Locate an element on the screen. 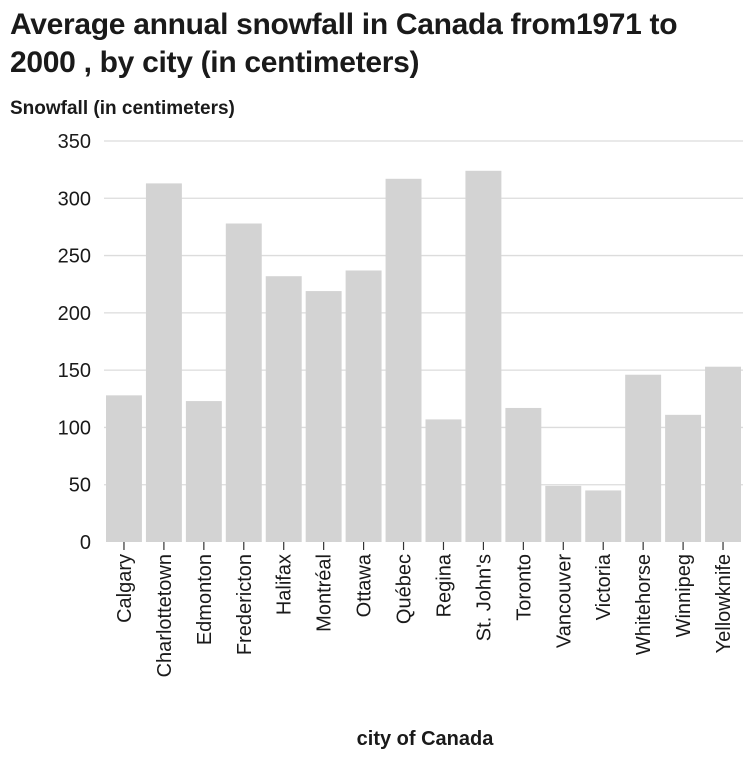 The width and height of the screenshot is (754, 758). x-tick-label: Yellowknife is located at coordinates (724, 603).